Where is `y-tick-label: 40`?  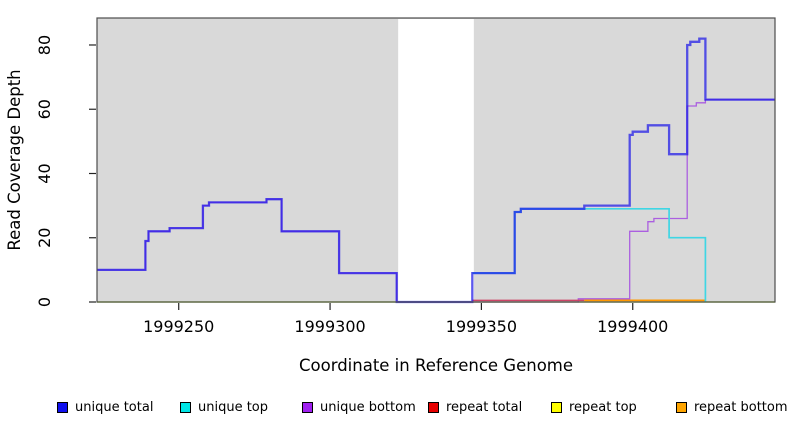 y-tick-label: 40 is located at coordinates (44, 173).